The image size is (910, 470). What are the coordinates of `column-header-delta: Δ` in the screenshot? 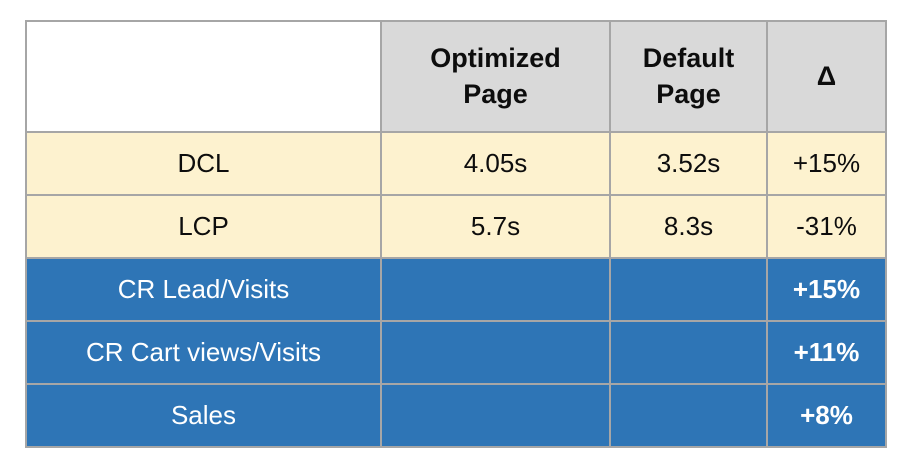 It's located at (826, 76).